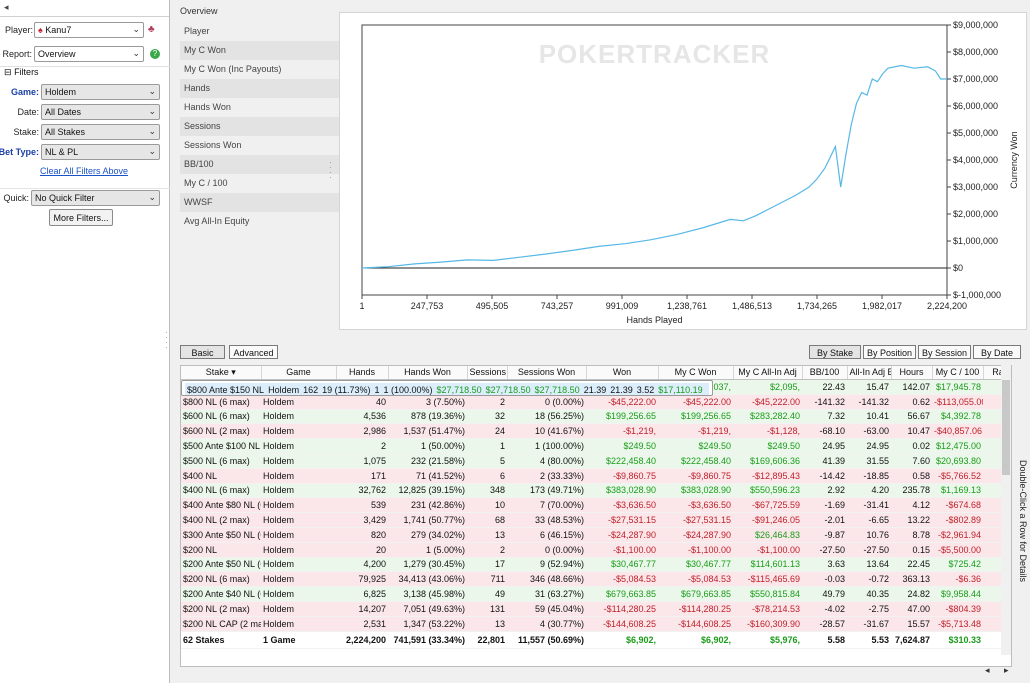  I want to click on column-header: Won, so click(622, 373).